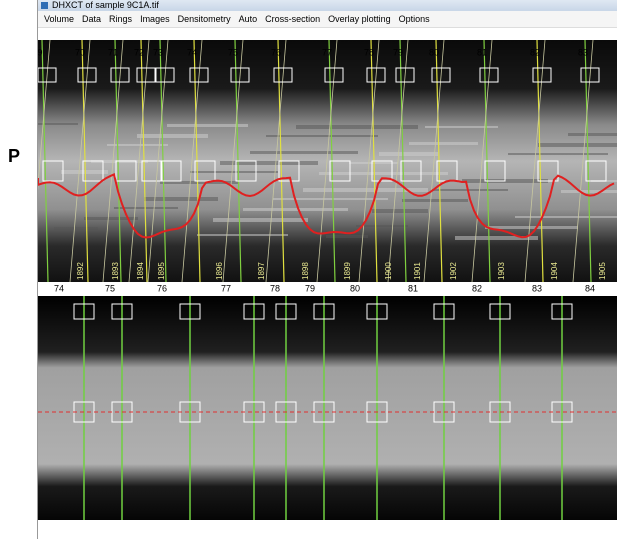  I want to click on year-label: 1896, so click(219, 271).